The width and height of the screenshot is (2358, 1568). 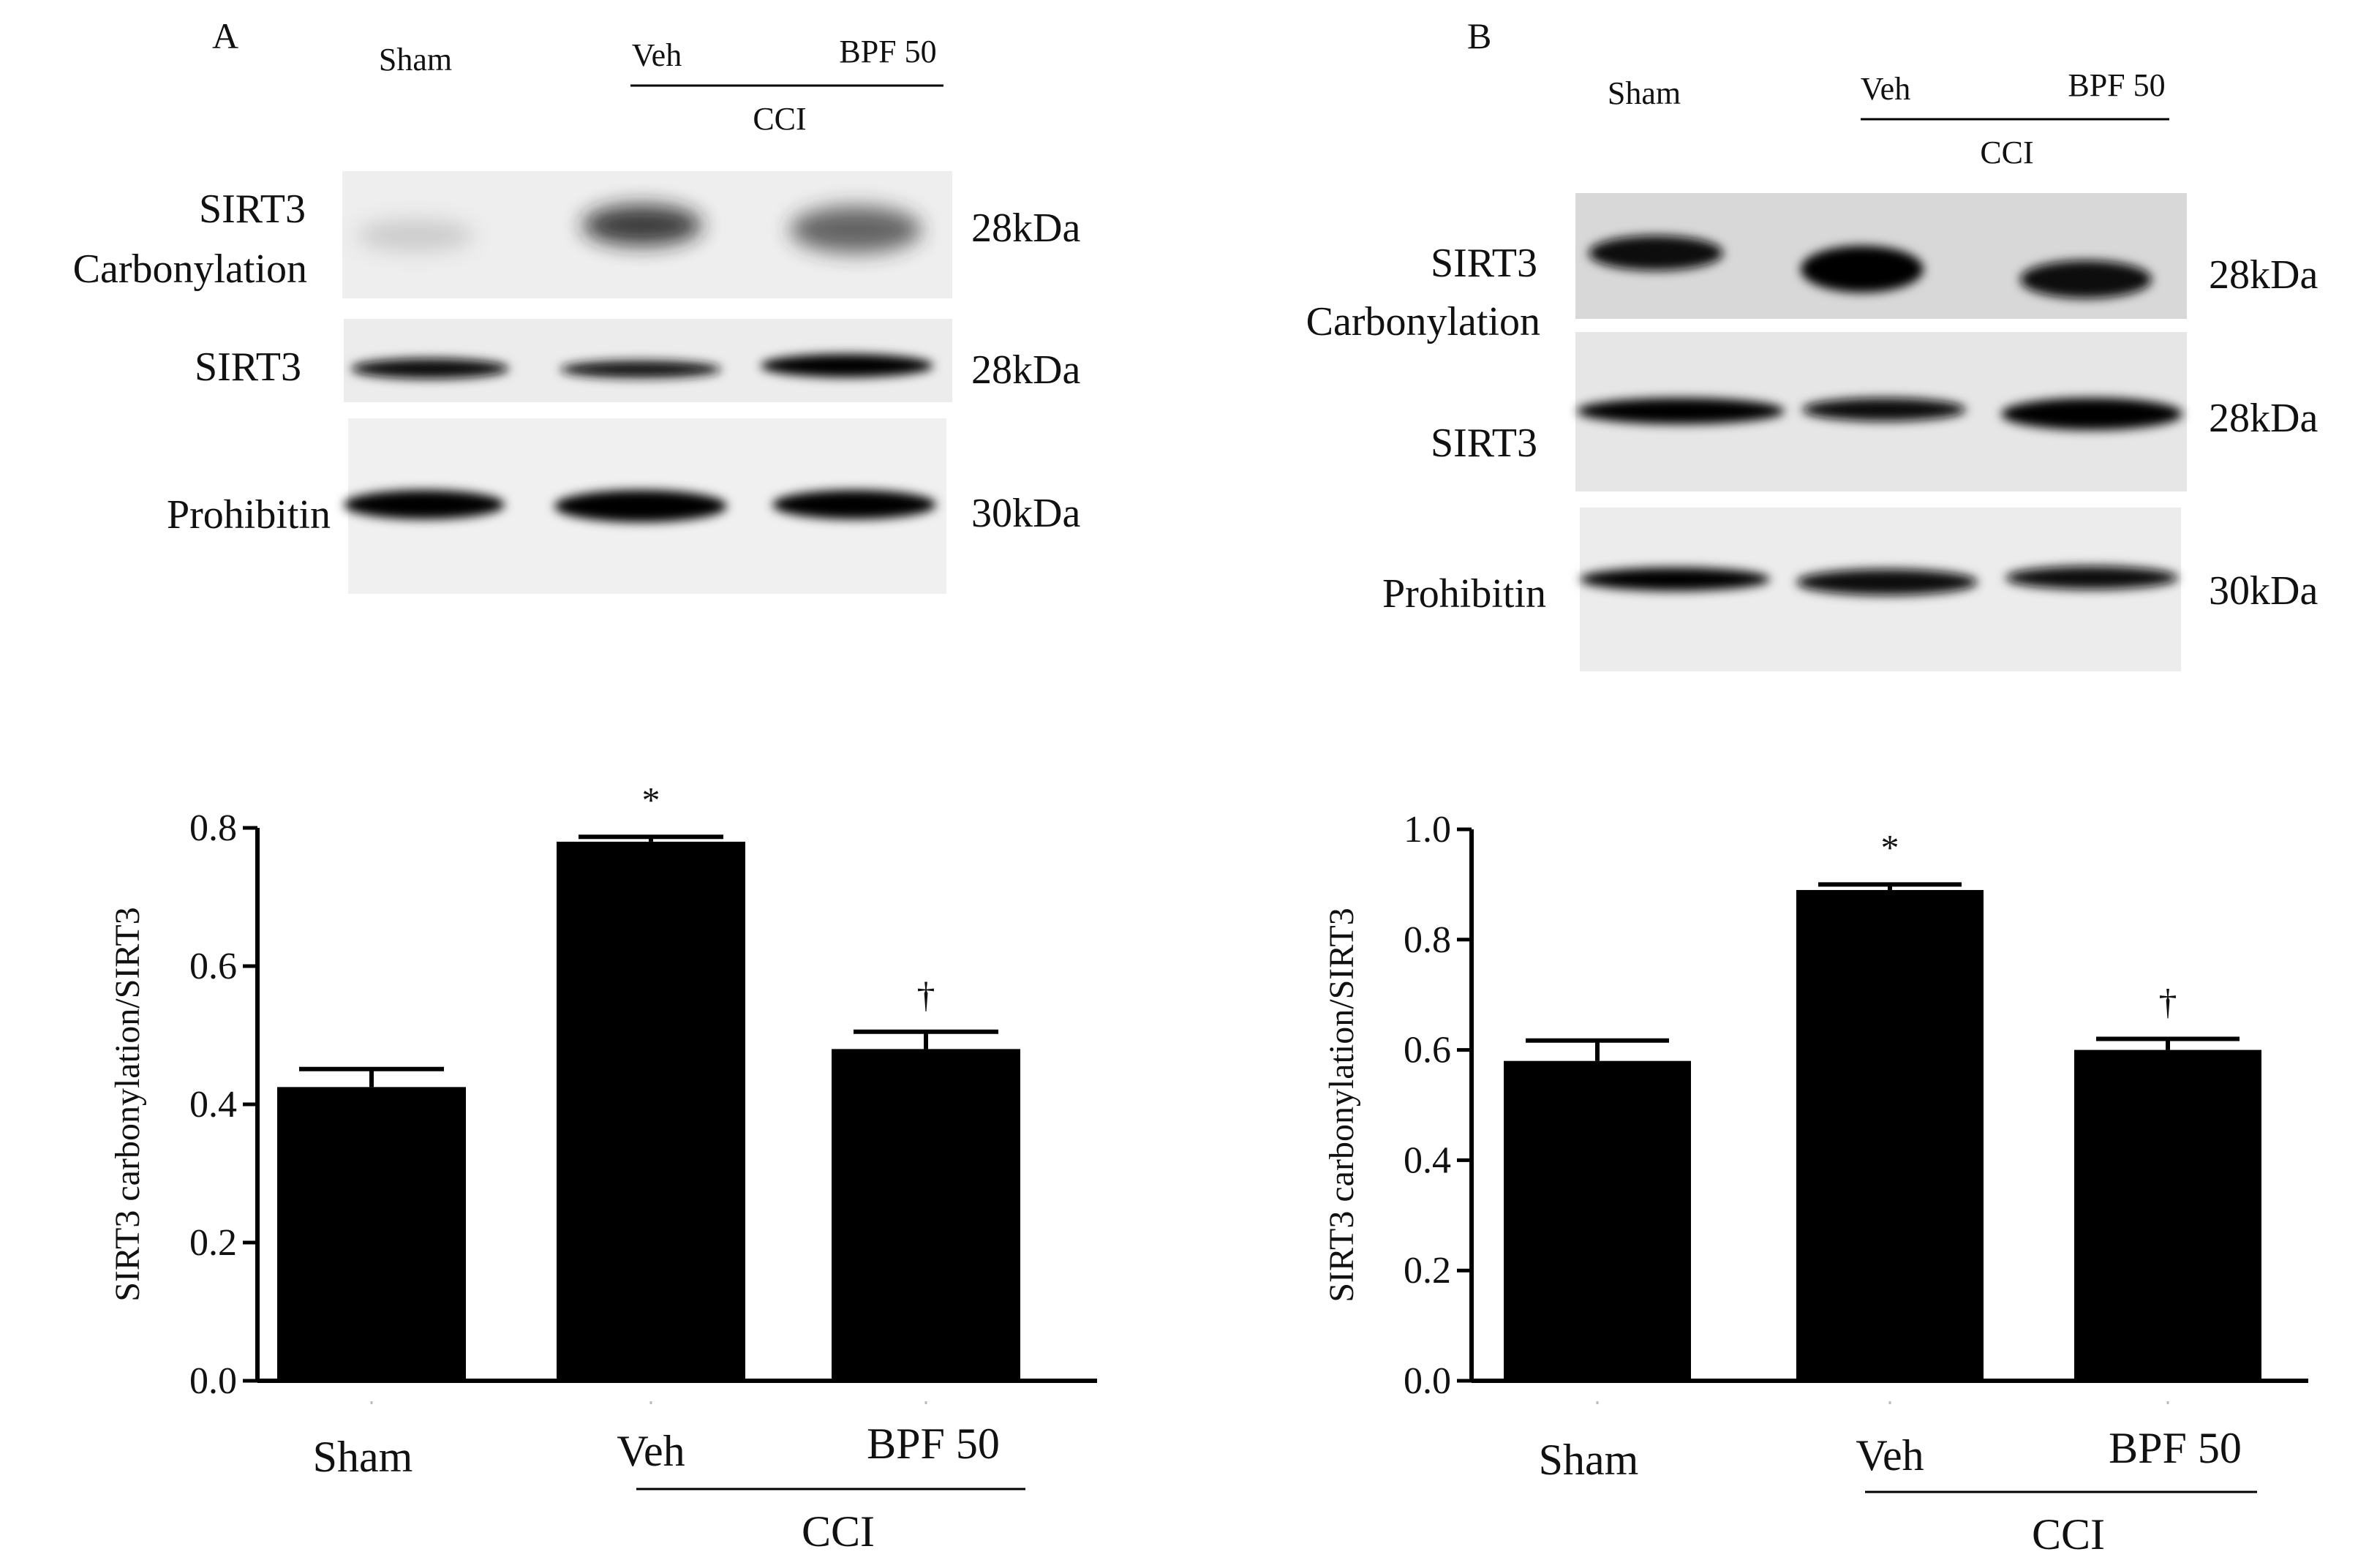 I want to click on panel-b-row2-label: SIRT3, so click(x=1484, y=443).